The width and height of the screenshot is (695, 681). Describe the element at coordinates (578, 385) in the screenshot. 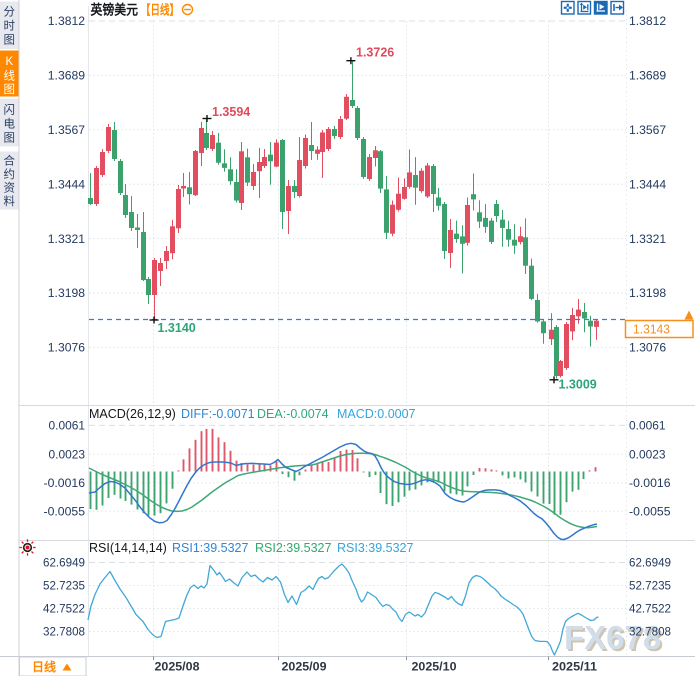

I see `svg-text: 1.3009` at that location.